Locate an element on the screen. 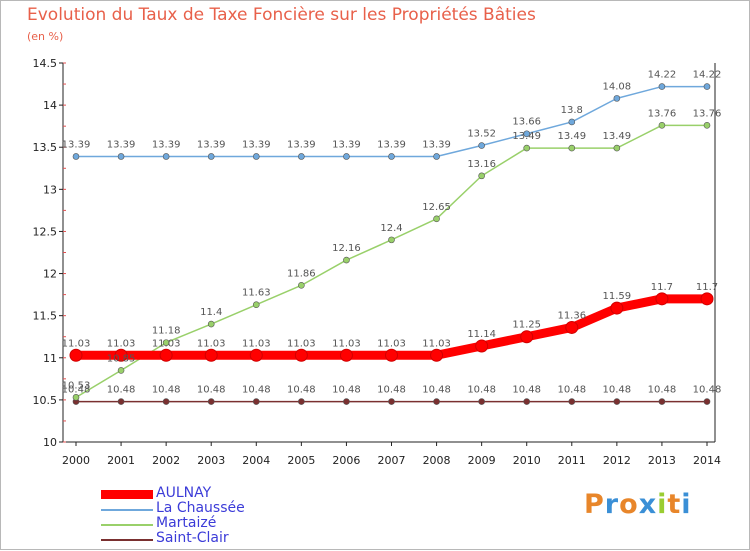 The image size is (750, 551). y-tick-label: 12 is located at coordinates (50, 274).